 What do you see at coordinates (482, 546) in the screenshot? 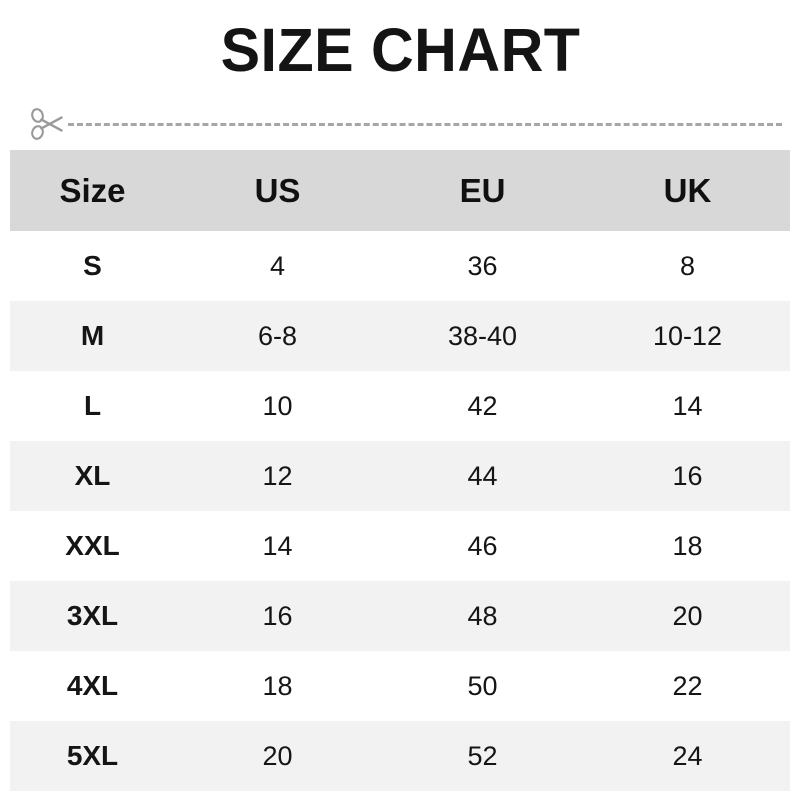
I see `cell-eu: 46` at bounding box center [482, 546].